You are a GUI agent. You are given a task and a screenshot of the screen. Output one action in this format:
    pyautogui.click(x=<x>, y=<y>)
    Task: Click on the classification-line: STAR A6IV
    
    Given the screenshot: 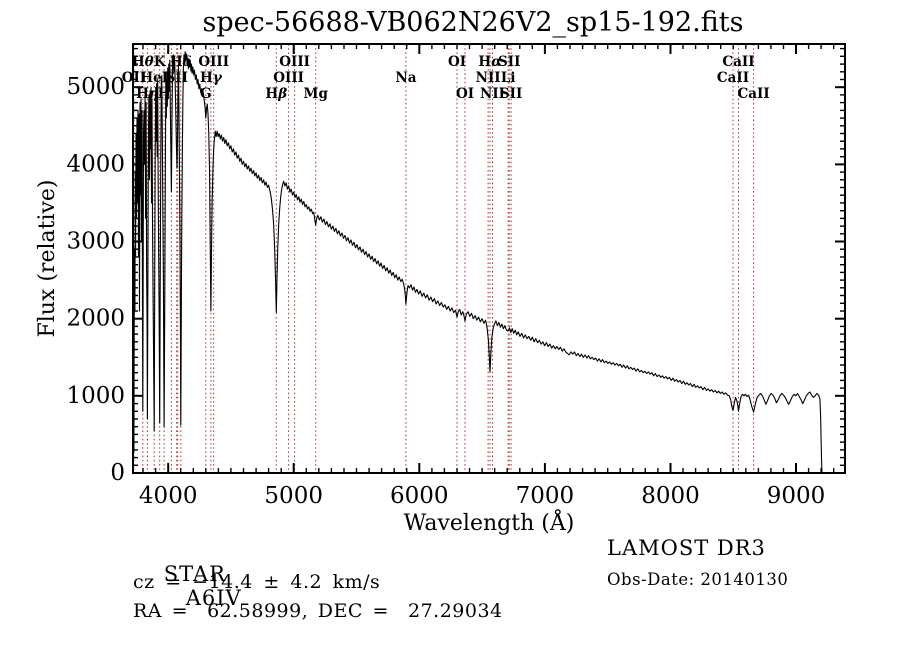 What is the action you would take?
    pyautogui.click(x=187, y=586)
    